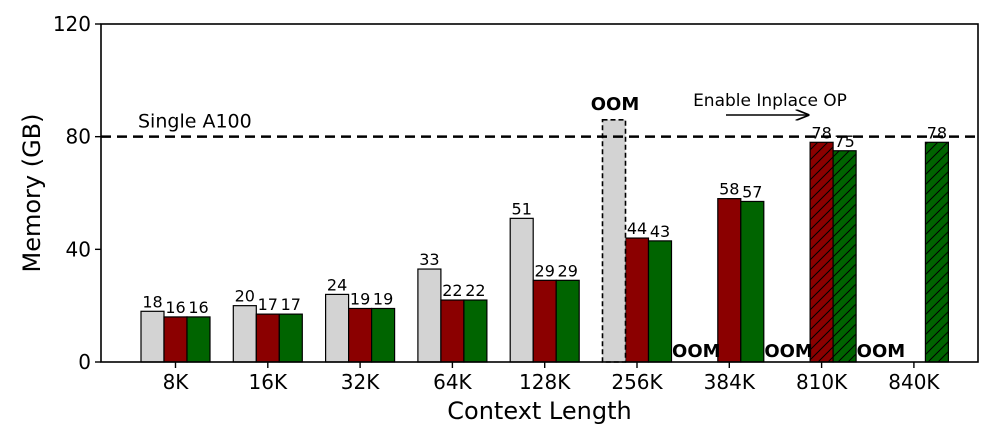  Describe the element at coordinates (84, 362) in the screenshot. I see `y-tick-label-0: 0` at that location.